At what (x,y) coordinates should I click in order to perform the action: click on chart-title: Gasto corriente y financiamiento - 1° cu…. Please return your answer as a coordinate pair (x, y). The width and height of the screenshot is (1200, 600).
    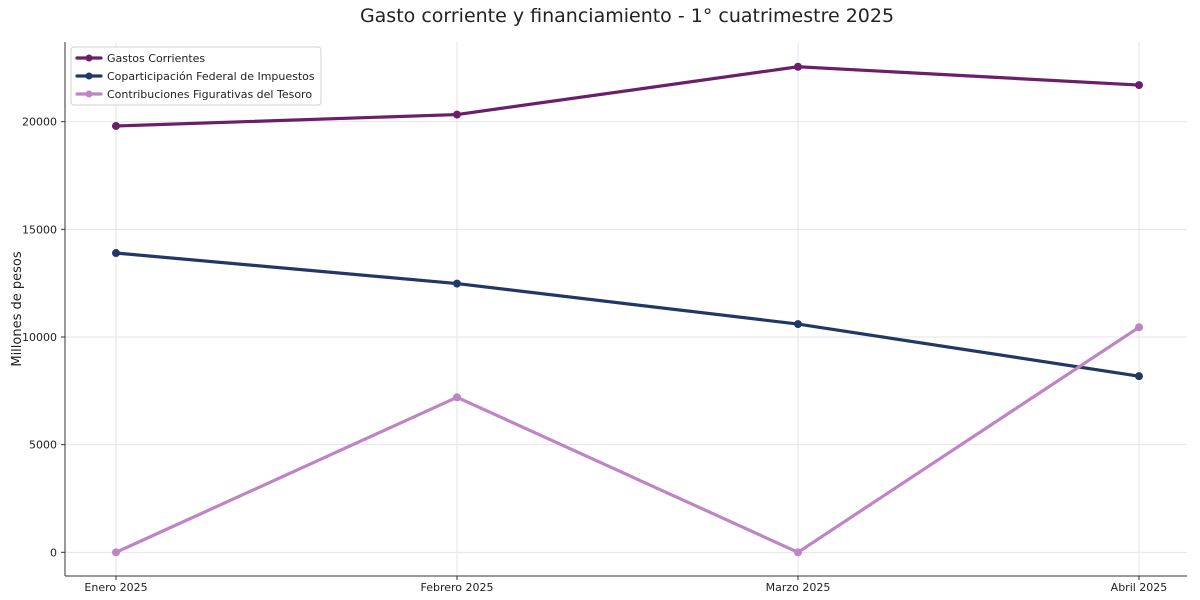
    Looking at the image, I should click on (627, 16).